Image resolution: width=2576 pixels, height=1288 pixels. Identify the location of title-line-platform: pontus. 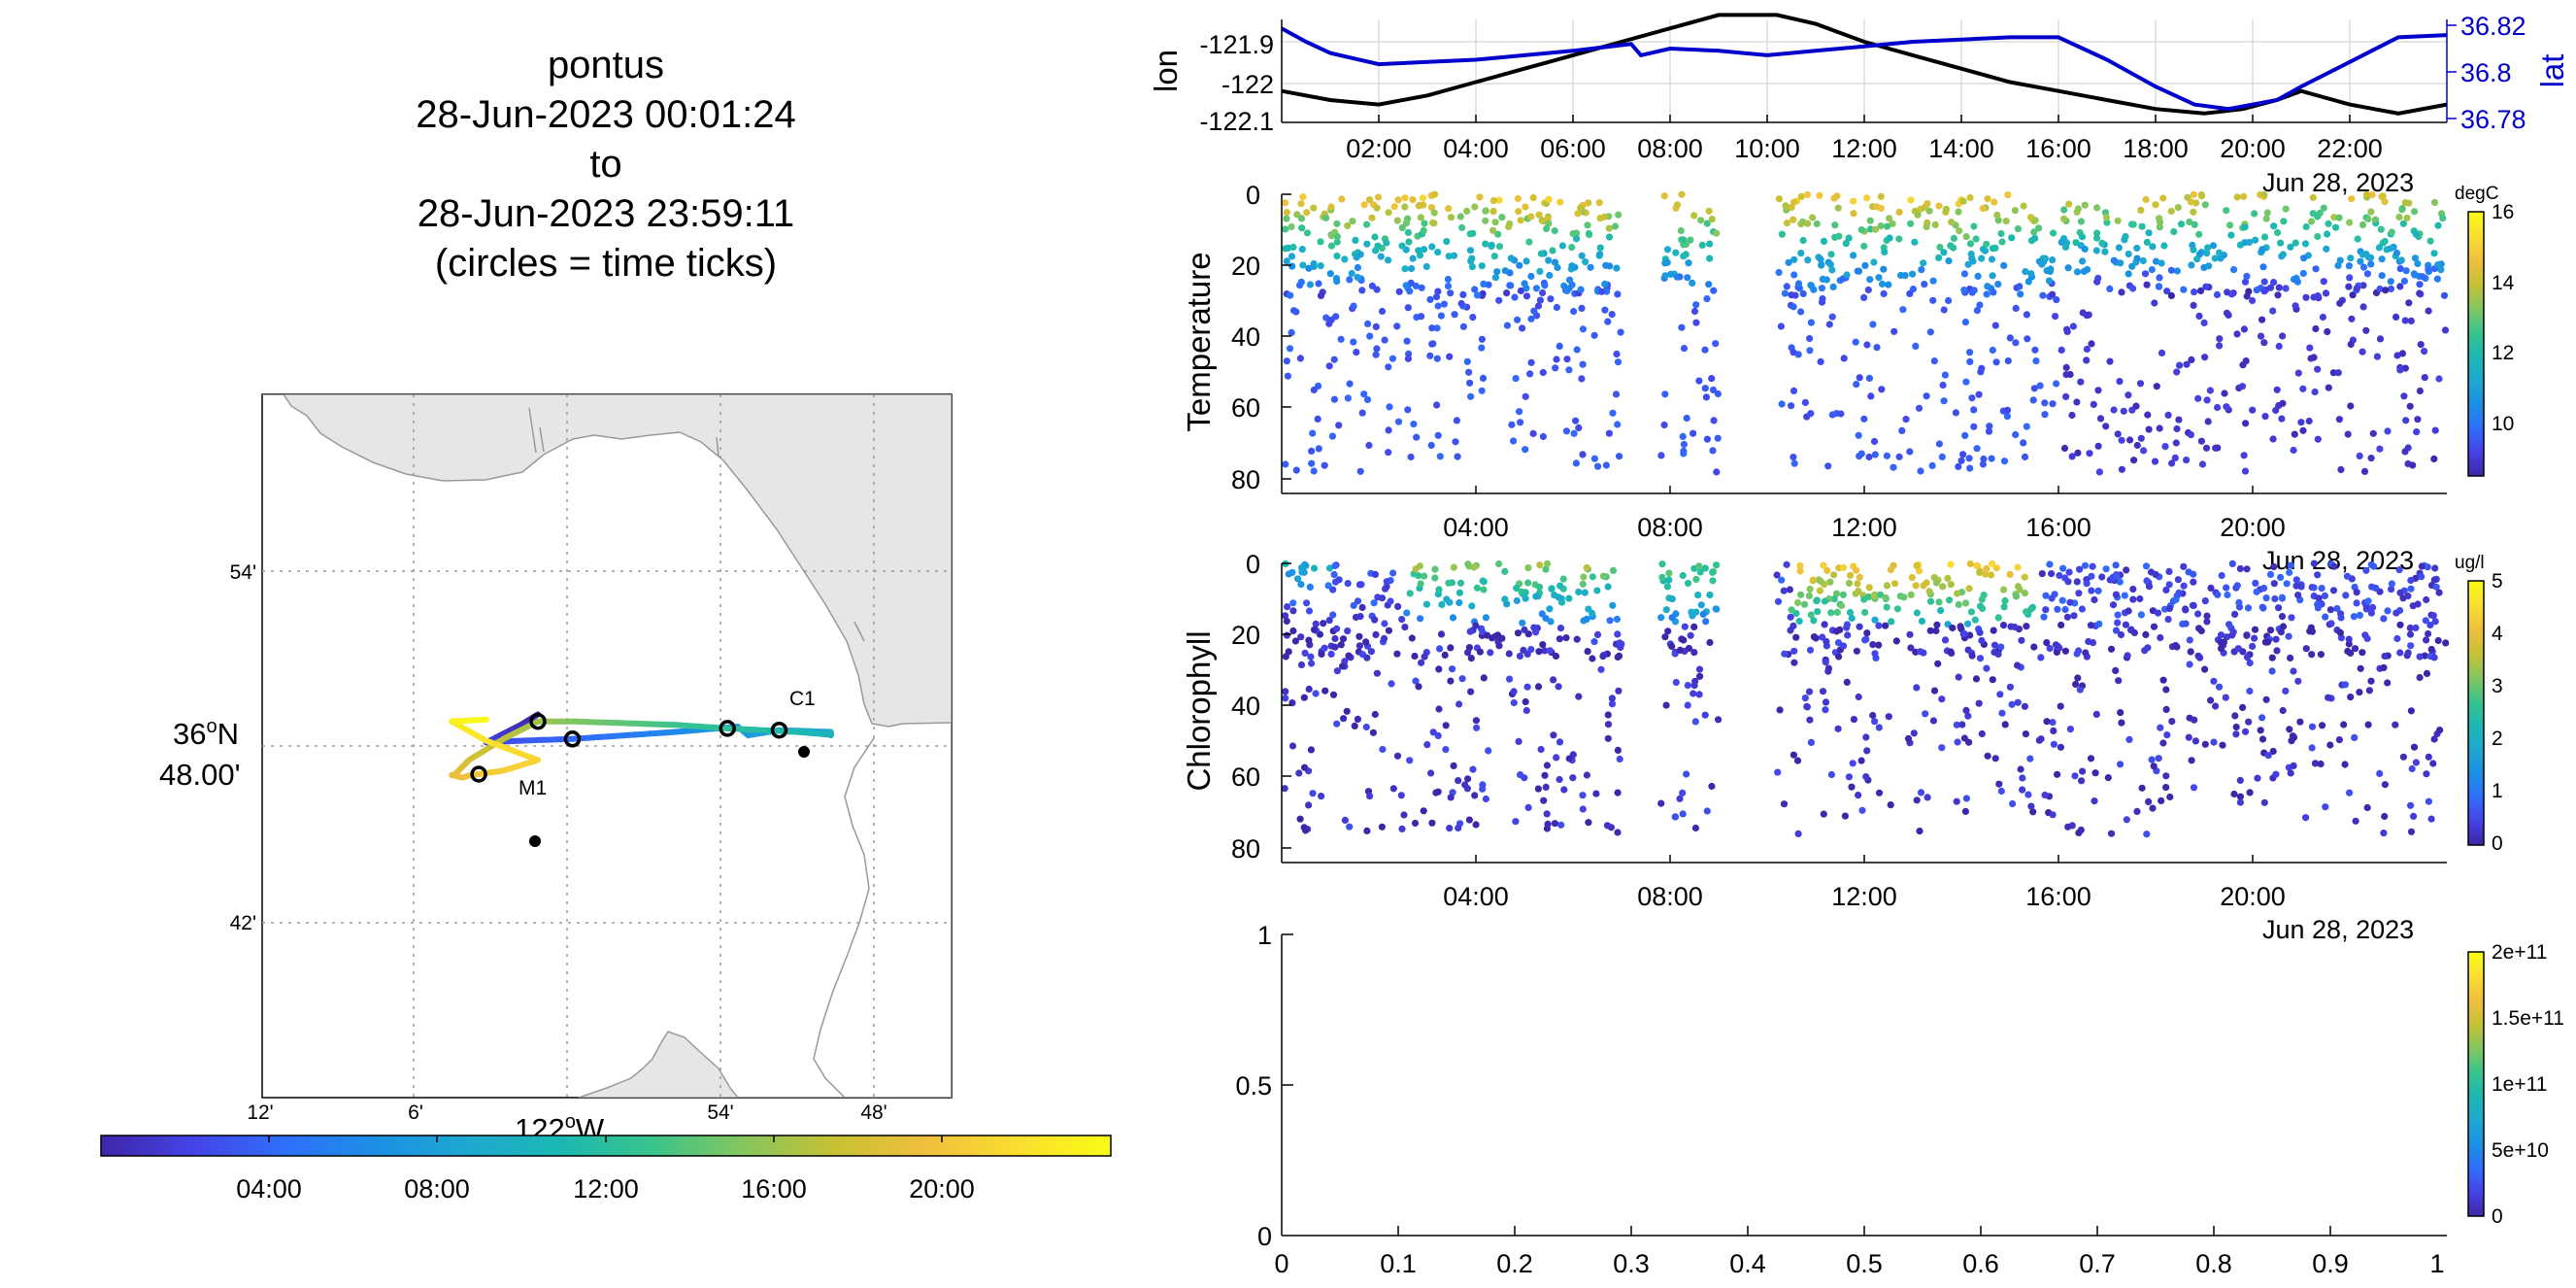
(606, 65).